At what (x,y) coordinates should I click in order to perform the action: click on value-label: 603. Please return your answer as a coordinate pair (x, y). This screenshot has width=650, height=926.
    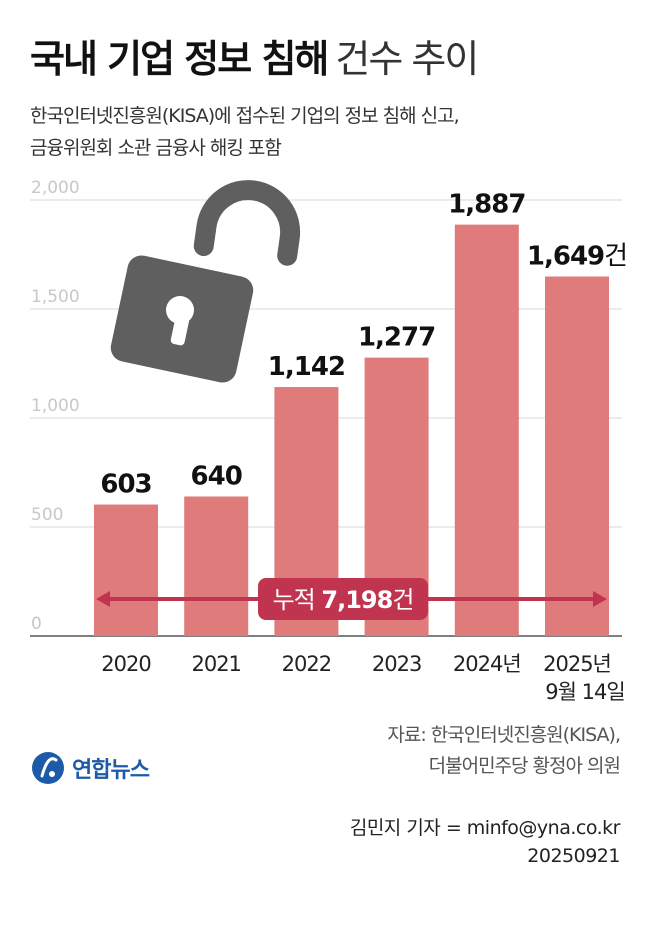
    Looking at the image, I should click on (125, 485).